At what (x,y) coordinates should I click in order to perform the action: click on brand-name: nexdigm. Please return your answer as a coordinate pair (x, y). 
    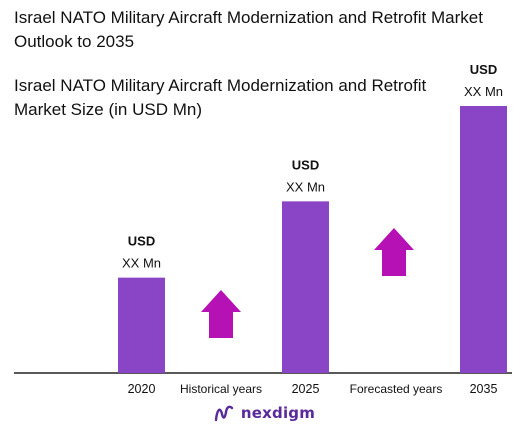
    Looking at the image, I should click on (278, 413).